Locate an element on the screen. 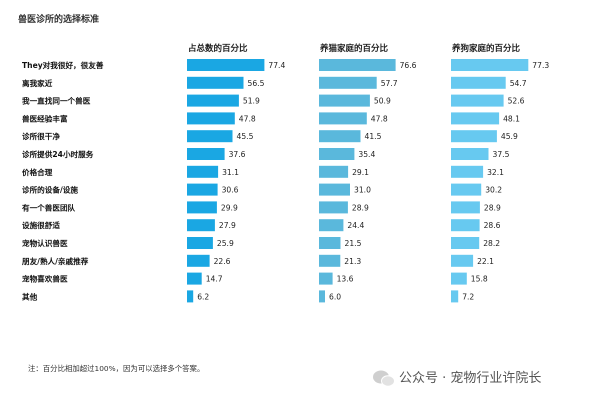 Image resolution: width=600 pixels, height=400 pixels. value-label: 76.6 is located at coordinates (408, 65).